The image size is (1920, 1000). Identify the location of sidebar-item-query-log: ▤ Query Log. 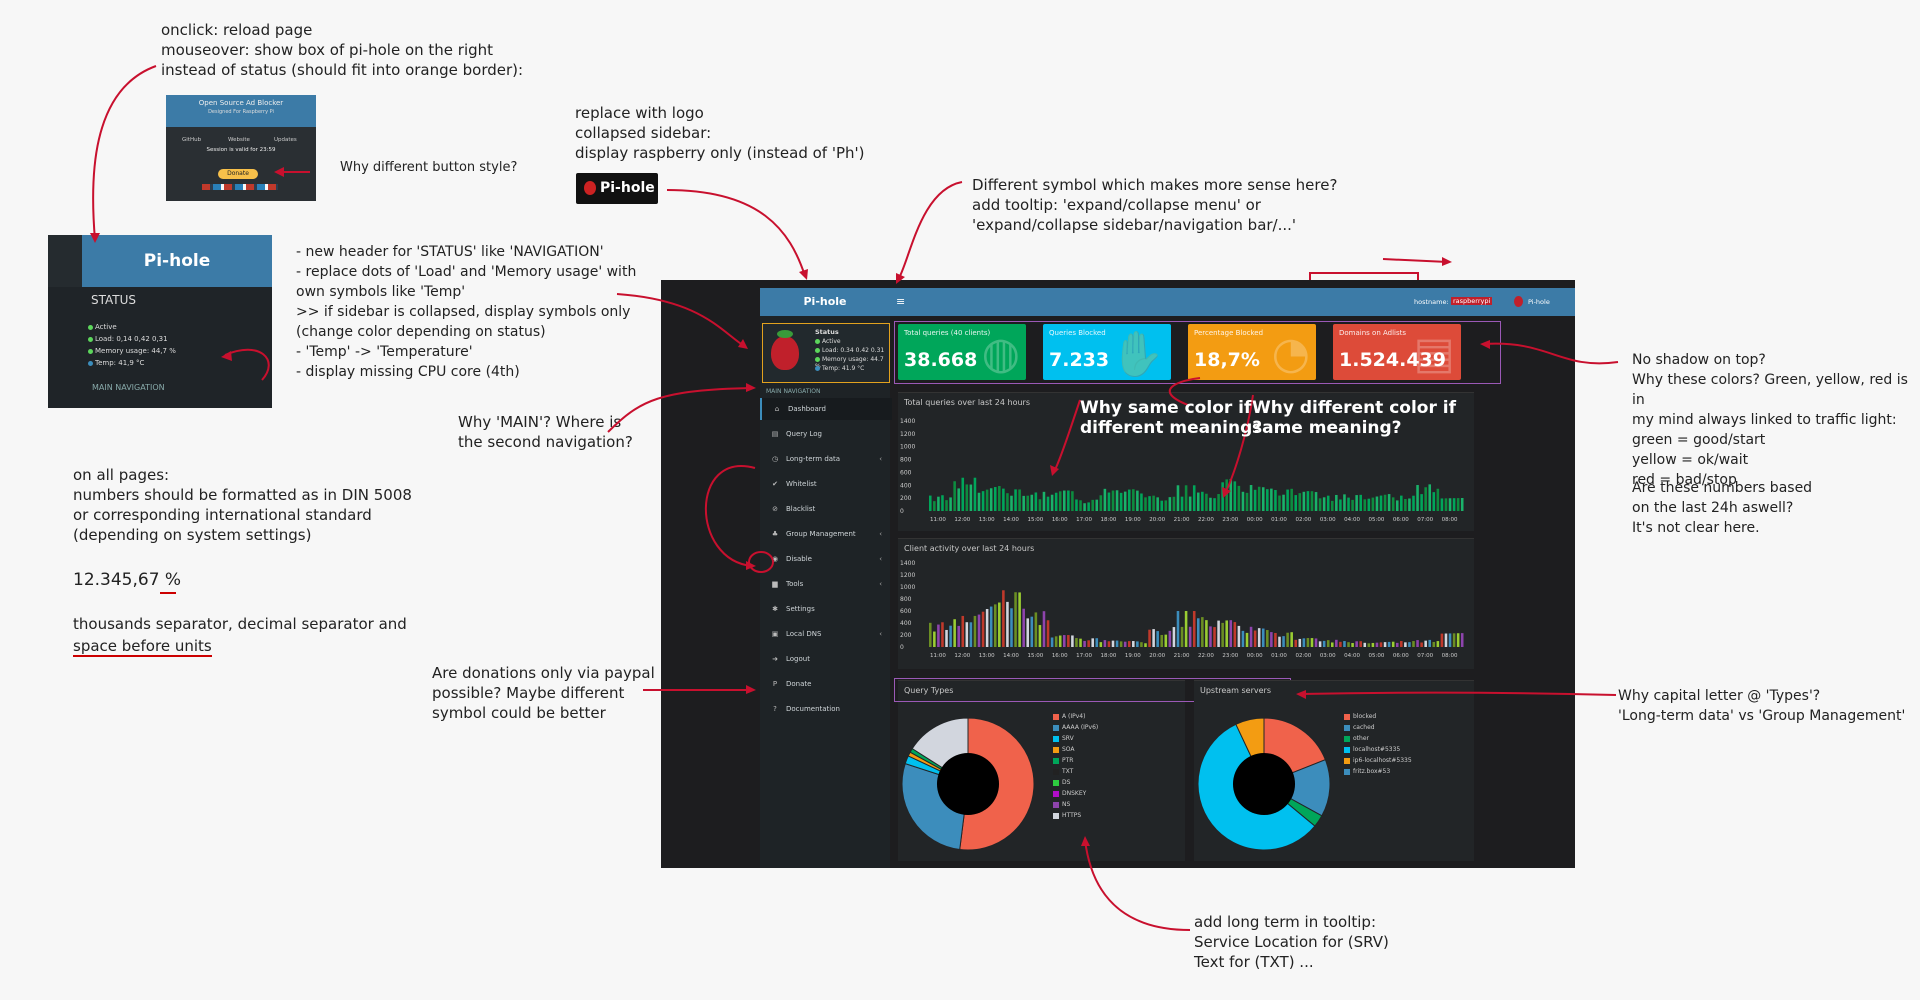
(825, 434).